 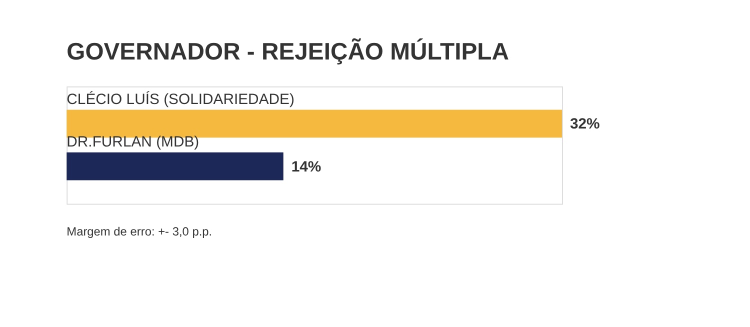 I want to click on y-tick-label: CLÉCIO LUÍS (SOLIDARIEDADE), so click(x=180, y=99).